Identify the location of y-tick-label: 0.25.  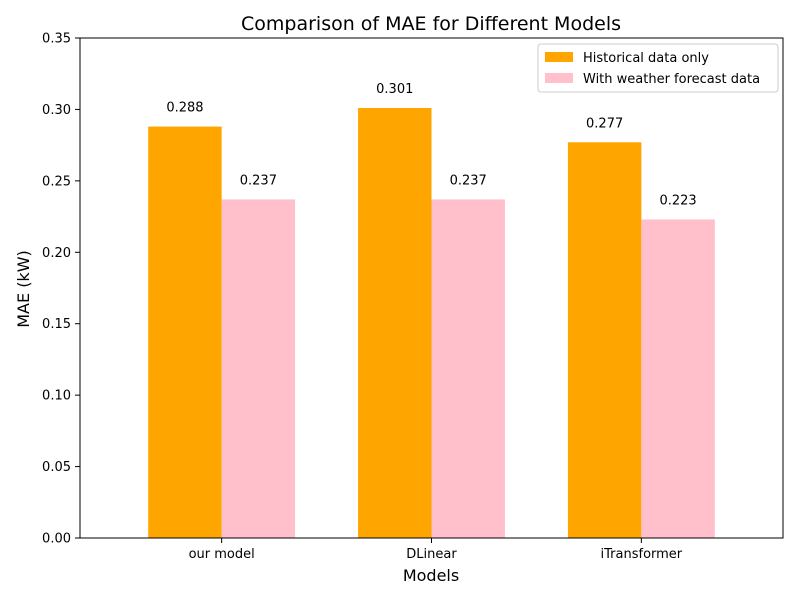
(56, 181).